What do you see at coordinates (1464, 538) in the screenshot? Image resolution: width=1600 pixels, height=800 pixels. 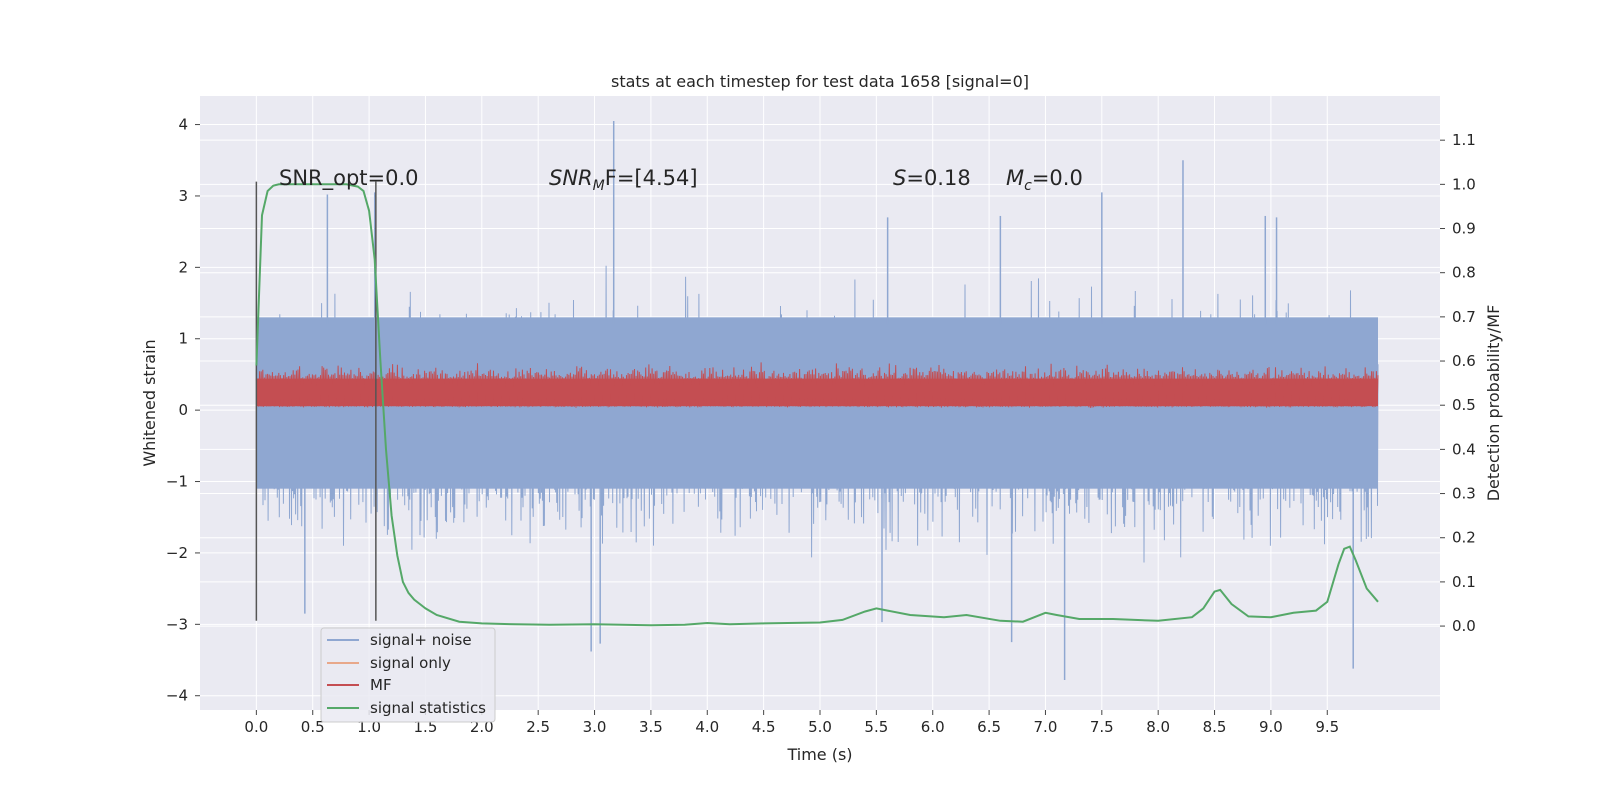 I see `y-right-tick-label: 0.2` at bounding box center [1464, 538].